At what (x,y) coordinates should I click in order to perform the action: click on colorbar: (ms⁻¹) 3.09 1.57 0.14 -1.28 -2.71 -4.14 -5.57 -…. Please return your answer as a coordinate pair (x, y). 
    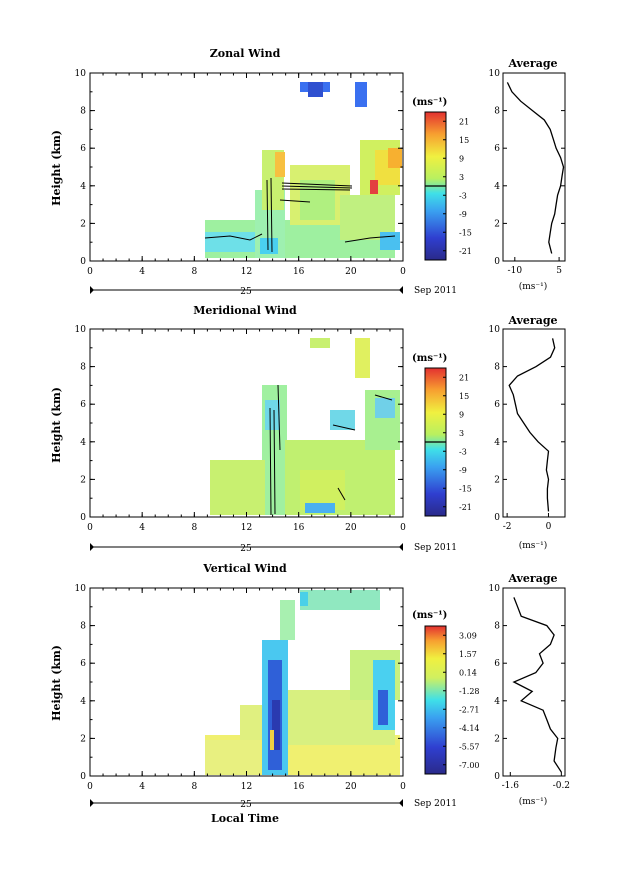
    Looking at the image, I should click on (446, 692).